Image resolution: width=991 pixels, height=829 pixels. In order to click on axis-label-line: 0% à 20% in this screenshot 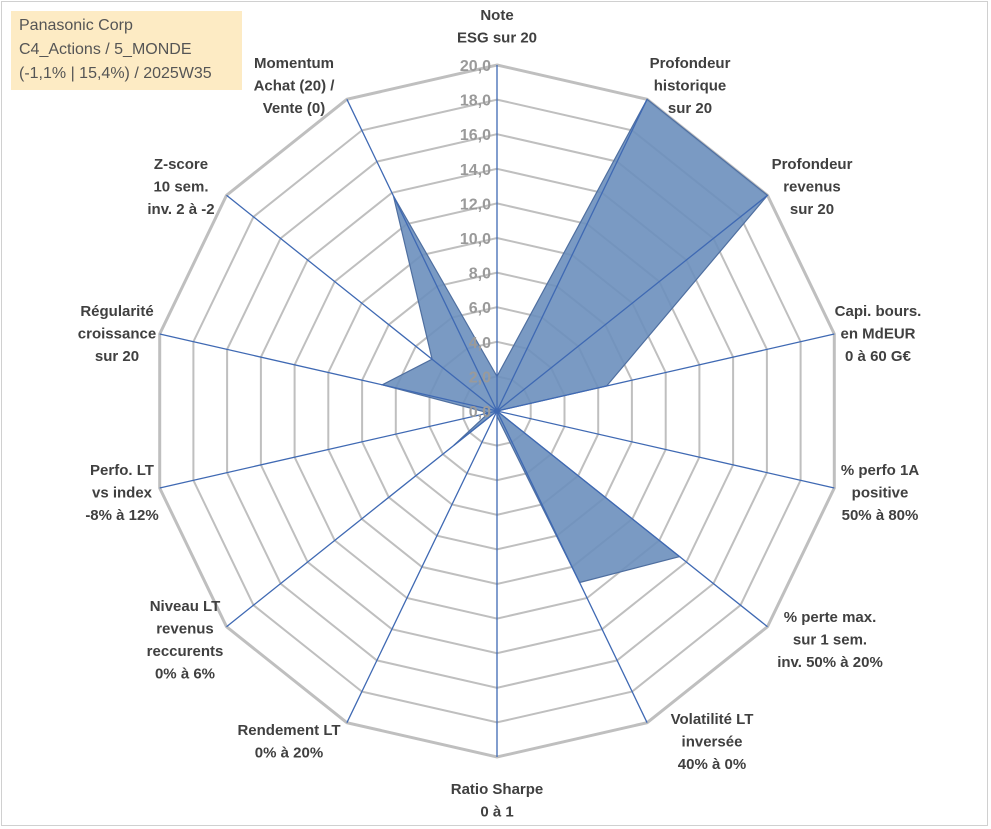, I will do `click(289, 753)`.